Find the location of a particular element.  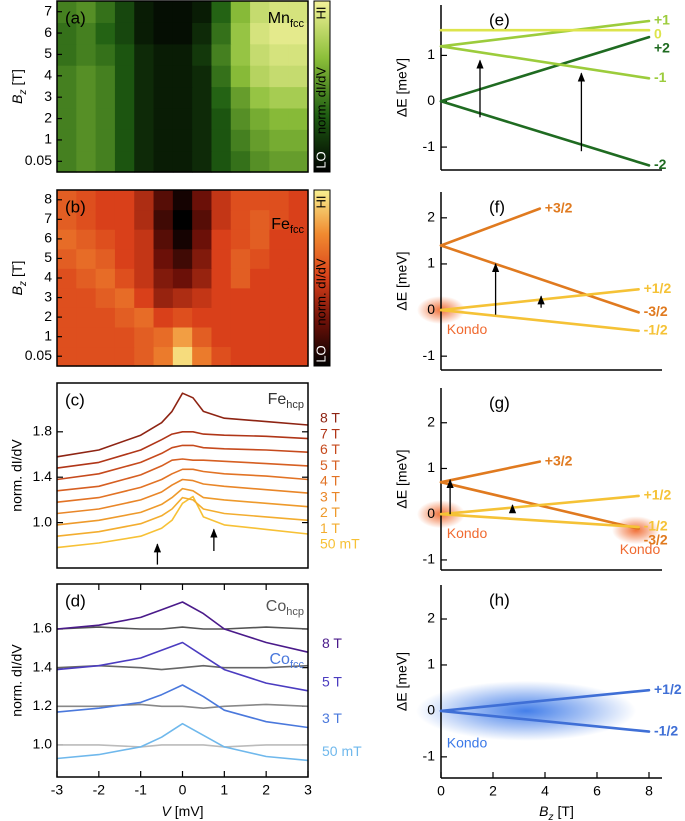

y-tick-label: 8 is located at coordinates (48, 198).